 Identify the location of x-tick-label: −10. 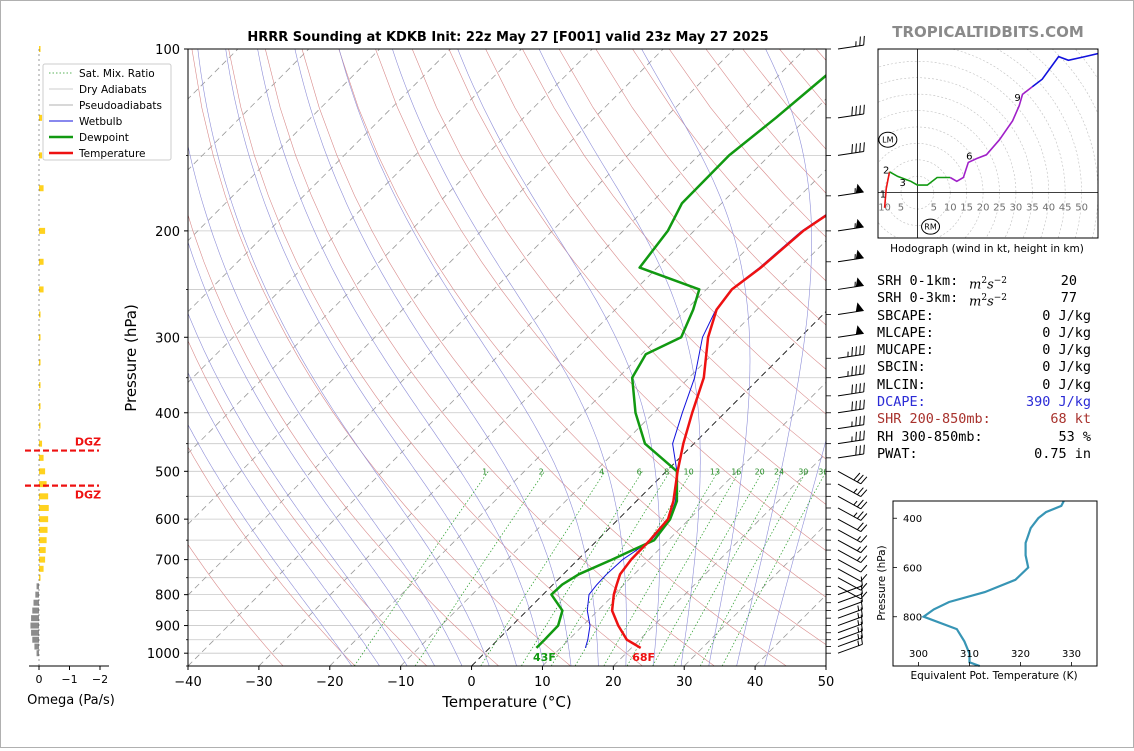
(400, 682).